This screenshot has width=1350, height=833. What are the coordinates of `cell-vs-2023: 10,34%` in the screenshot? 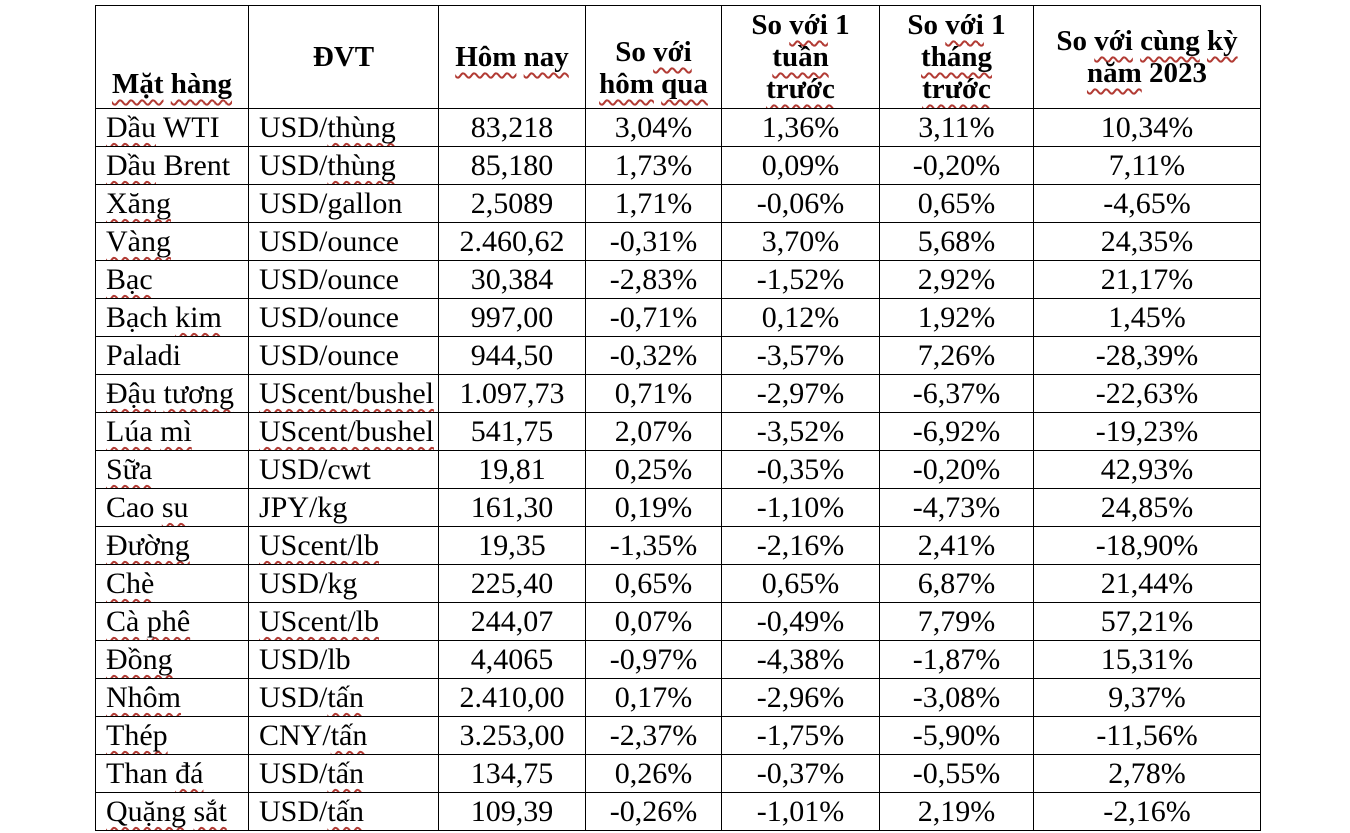 It's located at (1147, 127).